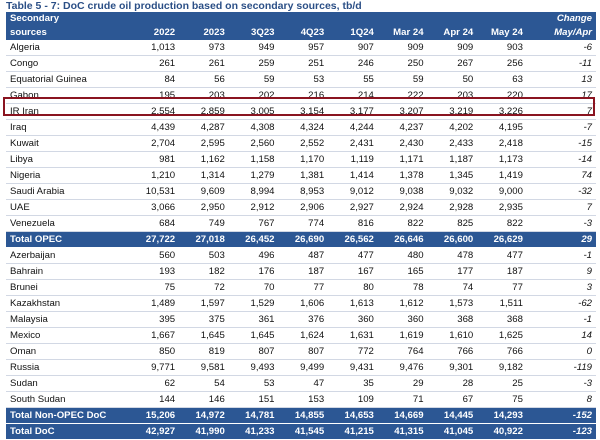  I want to click on value-cell: 26,600, so click(452, 239).